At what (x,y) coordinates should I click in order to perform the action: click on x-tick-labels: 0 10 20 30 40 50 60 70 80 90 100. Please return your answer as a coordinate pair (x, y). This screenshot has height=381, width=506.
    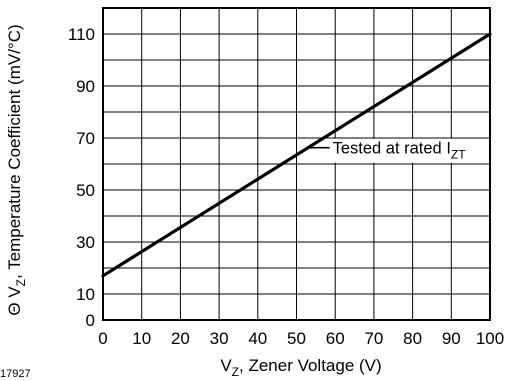
    Looking at the image, I should click on (301, 338).